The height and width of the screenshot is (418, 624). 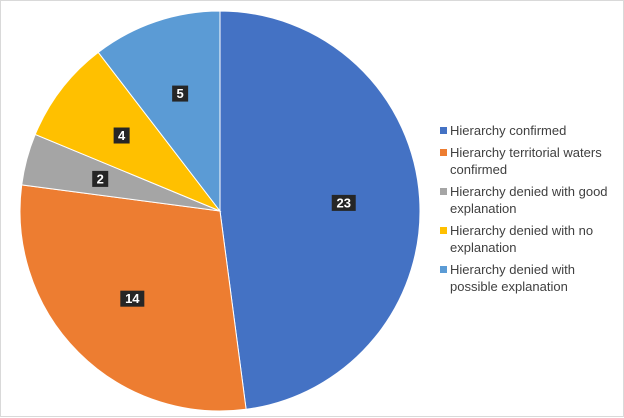 I want to click on data-label-text: 5, so click(x=180, y=93).